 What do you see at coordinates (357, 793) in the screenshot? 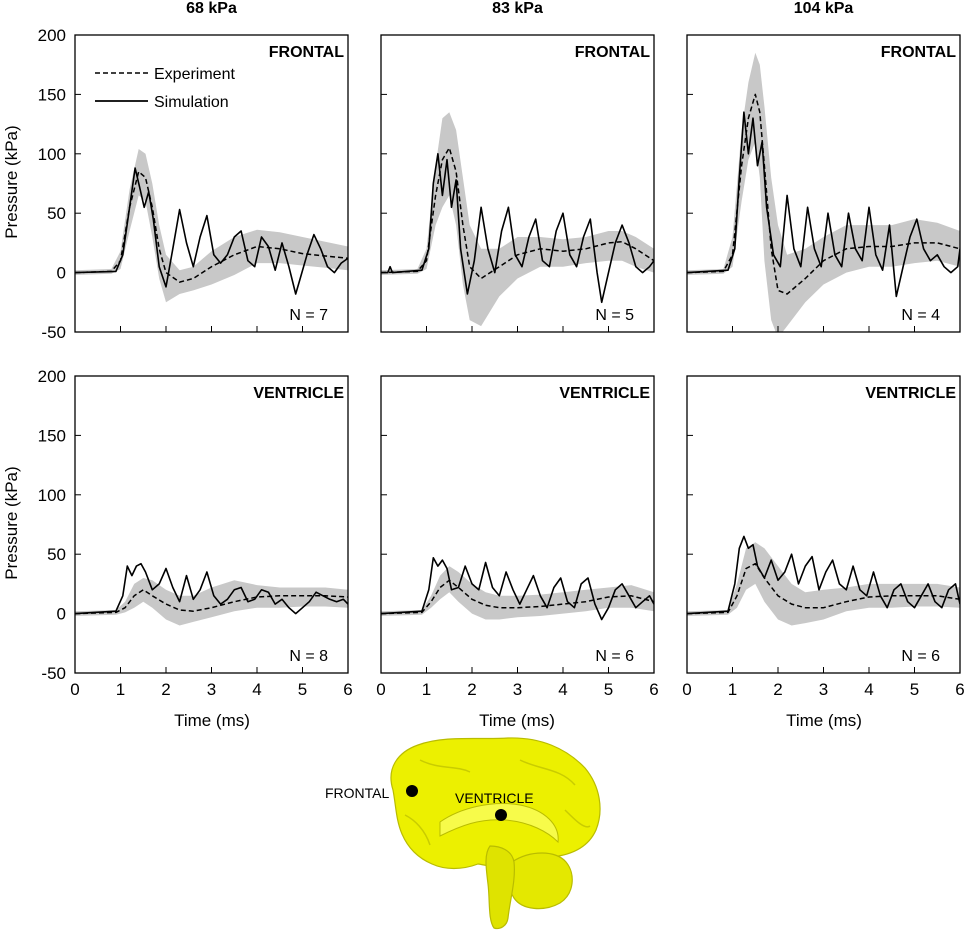
I see `frontal-marker-label: FRONTAL` at bounding box center [357, 793].